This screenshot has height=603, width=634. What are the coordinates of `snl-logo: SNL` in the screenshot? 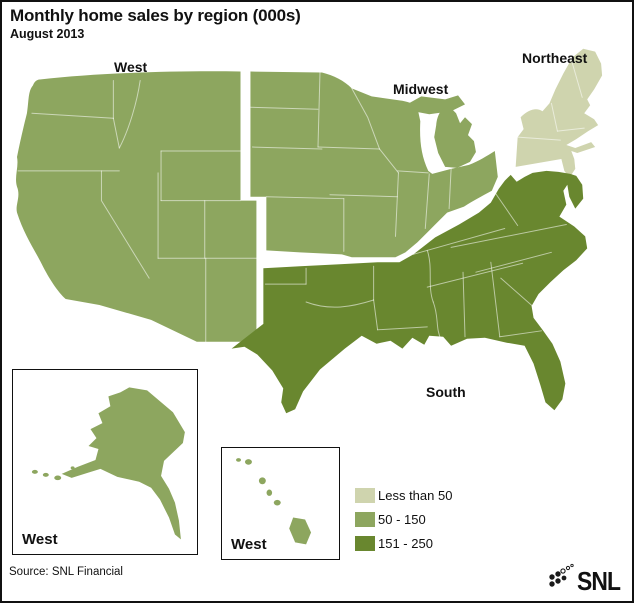 It's located at (586, 578).